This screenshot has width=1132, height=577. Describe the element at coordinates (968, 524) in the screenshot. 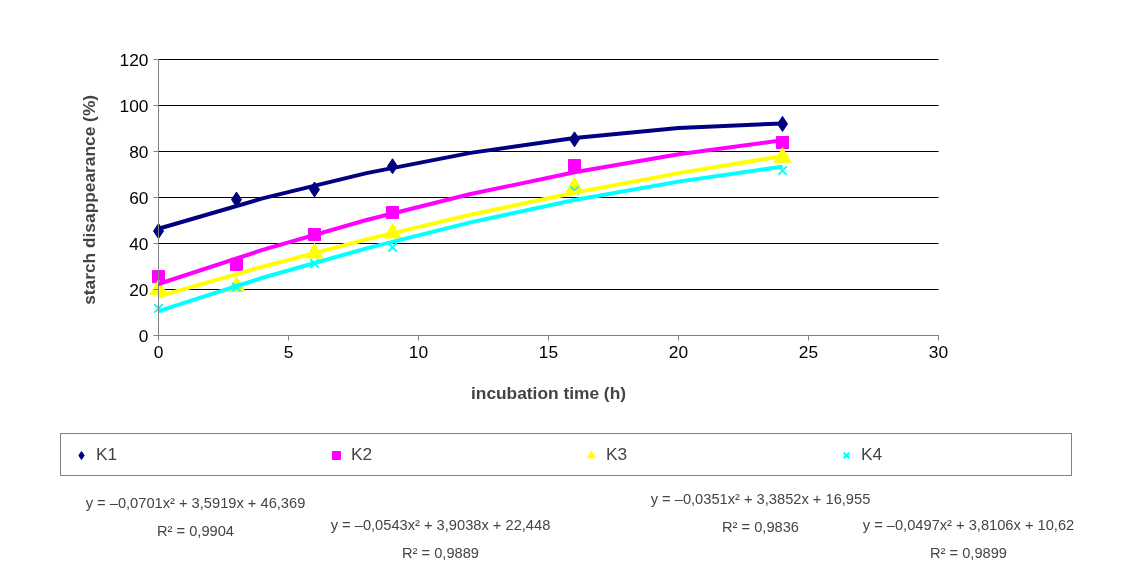

I see `text: y = –0,0497x² + 3,8106x + 10,62` at that location.